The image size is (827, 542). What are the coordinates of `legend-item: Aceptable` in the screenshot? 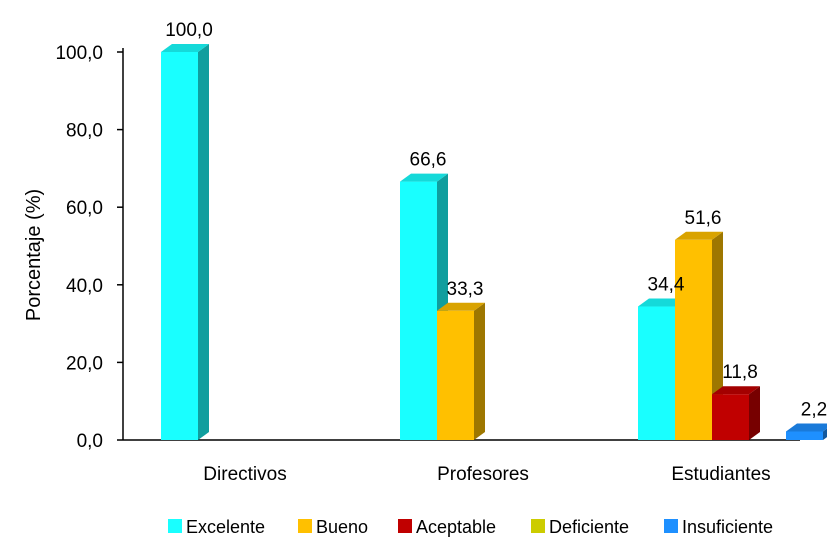 It's located at (447, 527).